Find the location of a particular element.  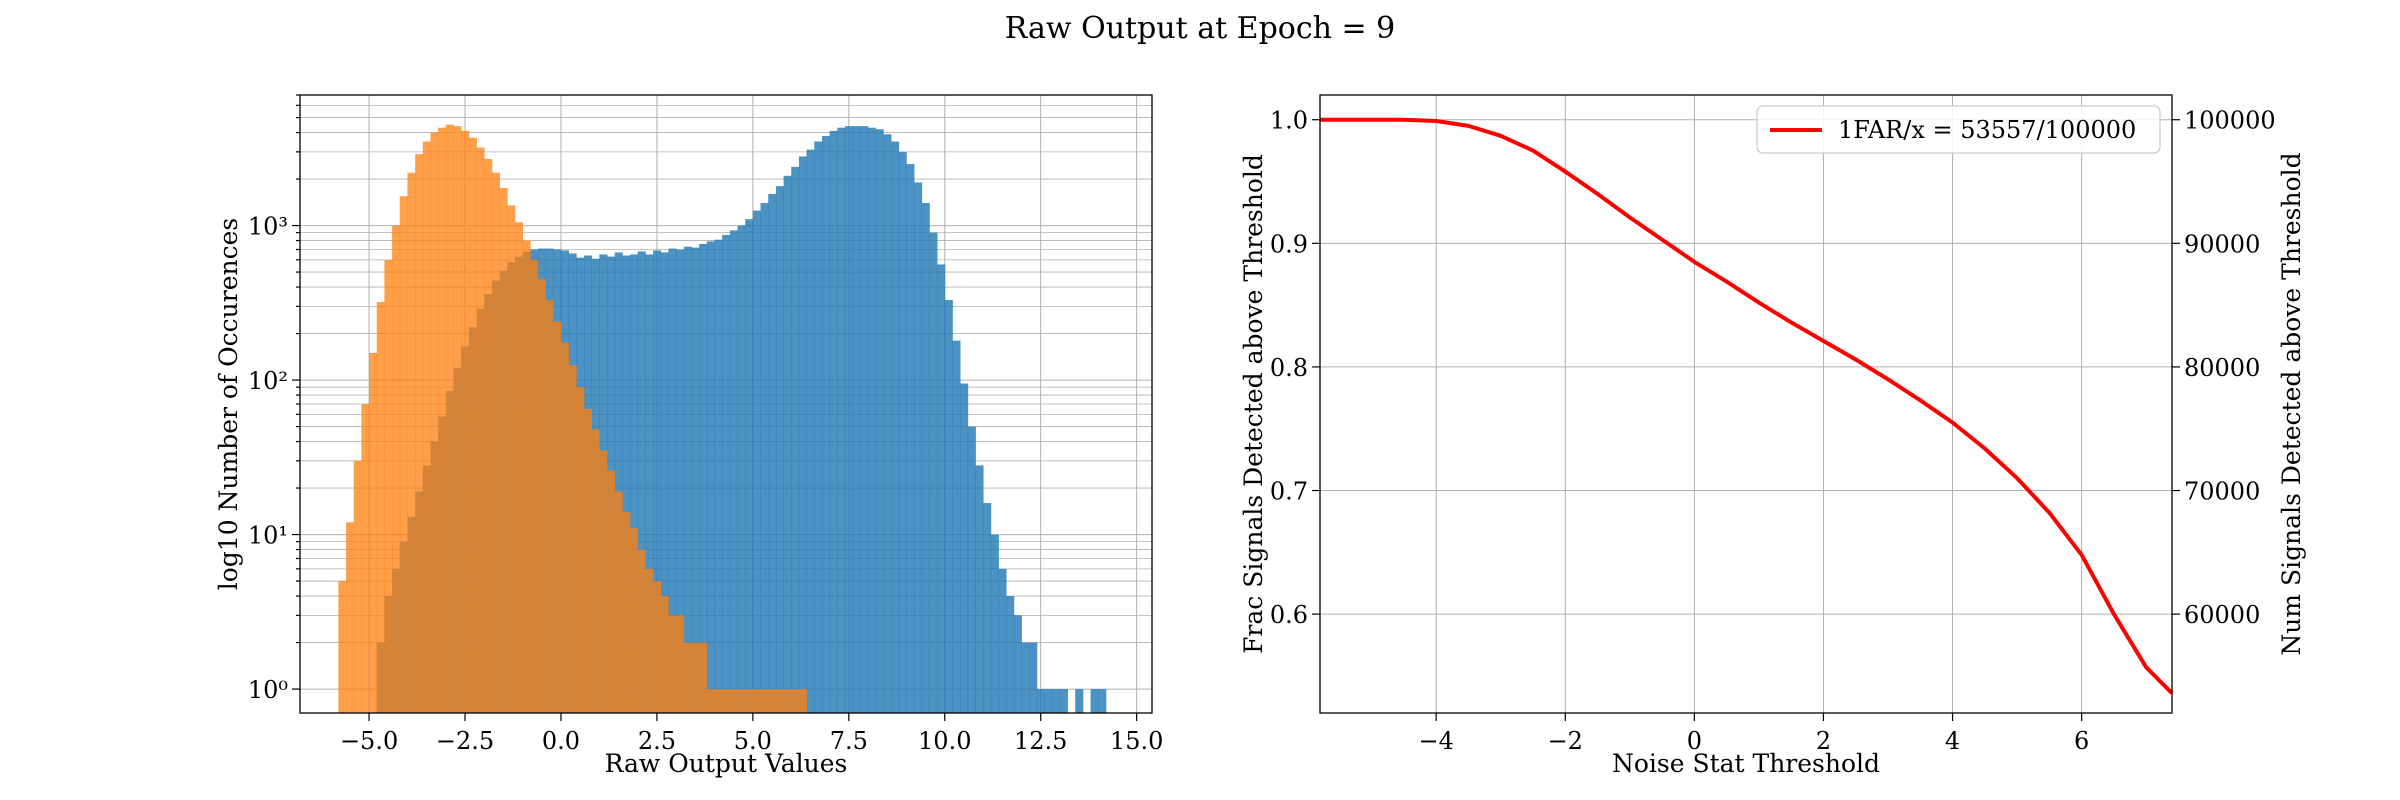

histogram-x-tick-label: 5.0 is located at coordinates (753, 741).